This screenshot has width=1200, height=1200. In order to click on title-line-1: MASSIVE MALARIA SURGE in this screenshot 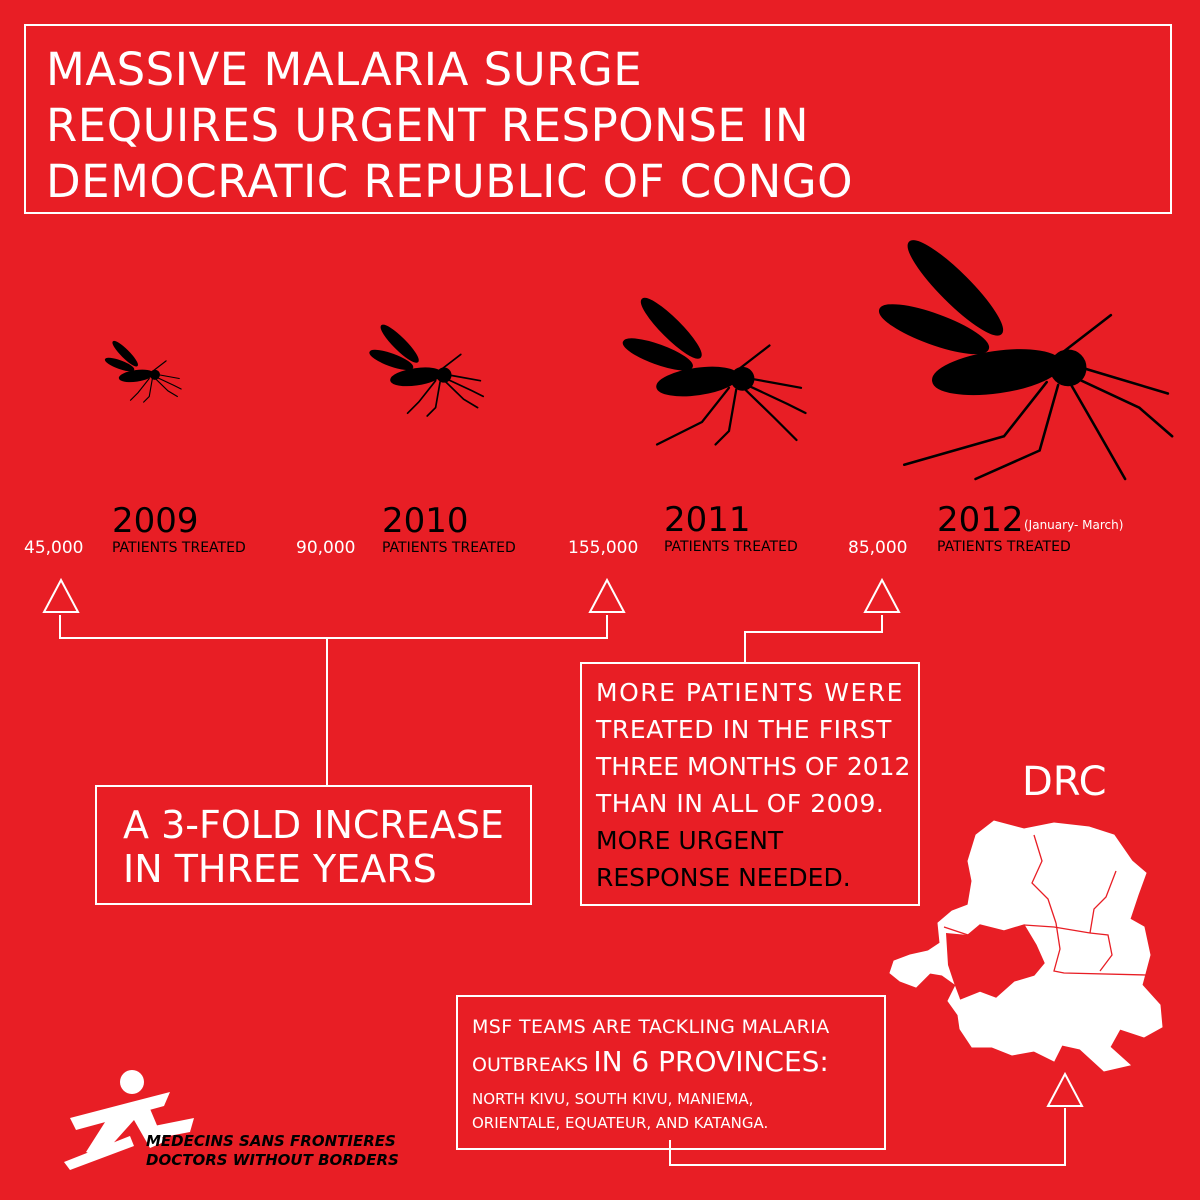, I will do `click(344, 69)`.